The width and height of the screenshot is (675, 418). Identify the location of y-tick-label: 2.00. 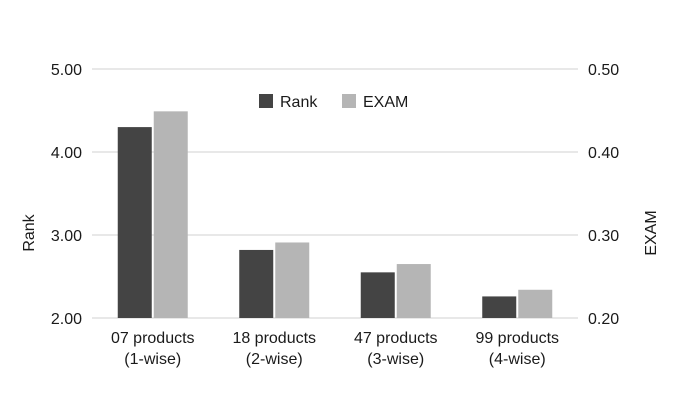
(66, 319).